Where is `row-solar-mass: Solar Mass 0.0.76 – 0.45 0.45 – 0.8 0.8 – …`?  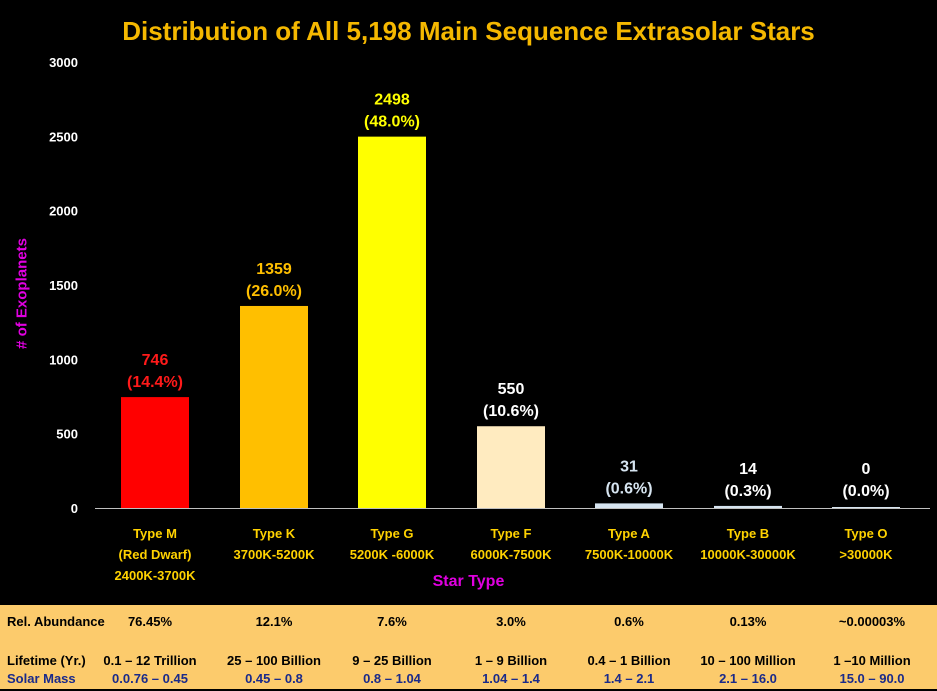 row-solar-mass: Solar Mass 0.0.76 – 0.45 0.45 – 0.8 0.8 – … is located at coordinates (468, 681).